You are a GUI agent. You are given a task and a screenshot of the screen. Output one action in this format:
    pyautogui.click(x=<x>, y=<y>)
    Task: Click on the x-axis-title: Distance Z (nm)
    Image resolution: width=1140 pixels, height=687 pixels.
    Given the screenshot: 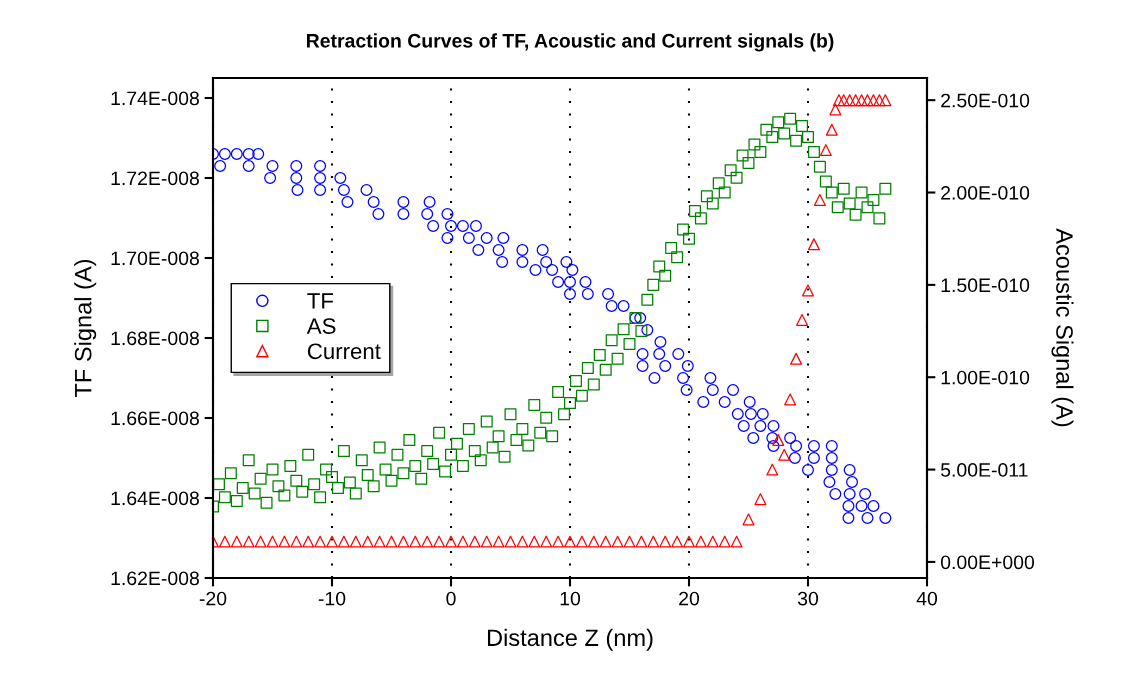 What is the action you would take?
    pyautogui.click(x=570, y=639)
    